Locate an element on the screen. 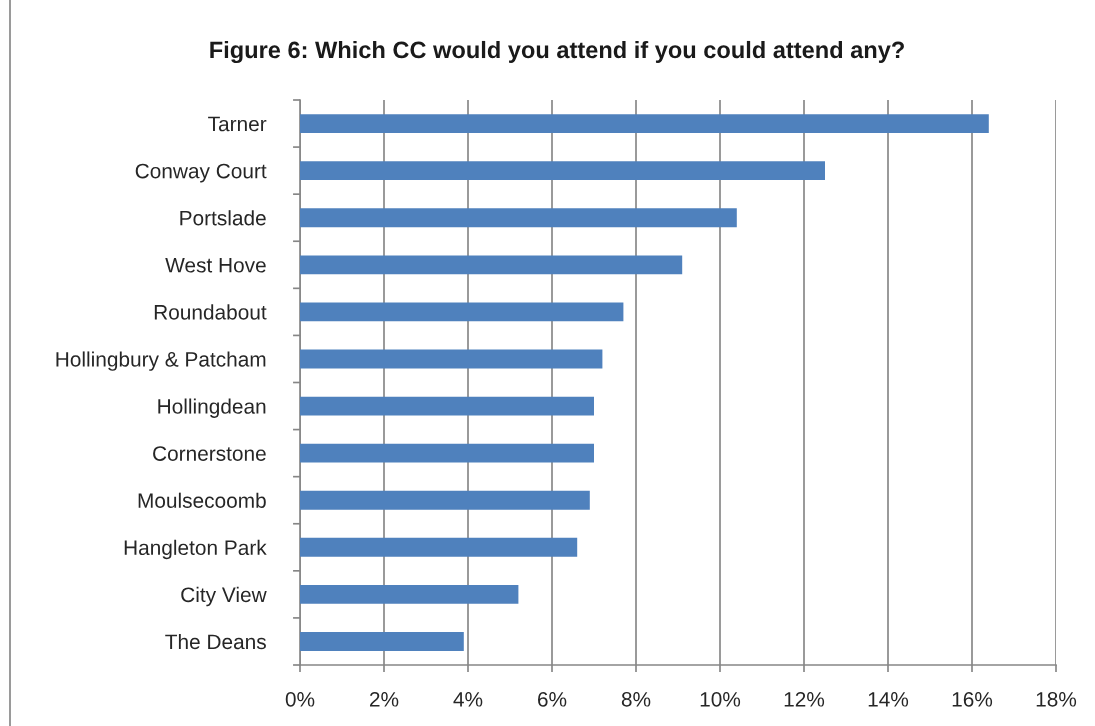 This screenshot has width=1095, height=726. y-tick-label: The Deans is located at coordinates (215, 641).